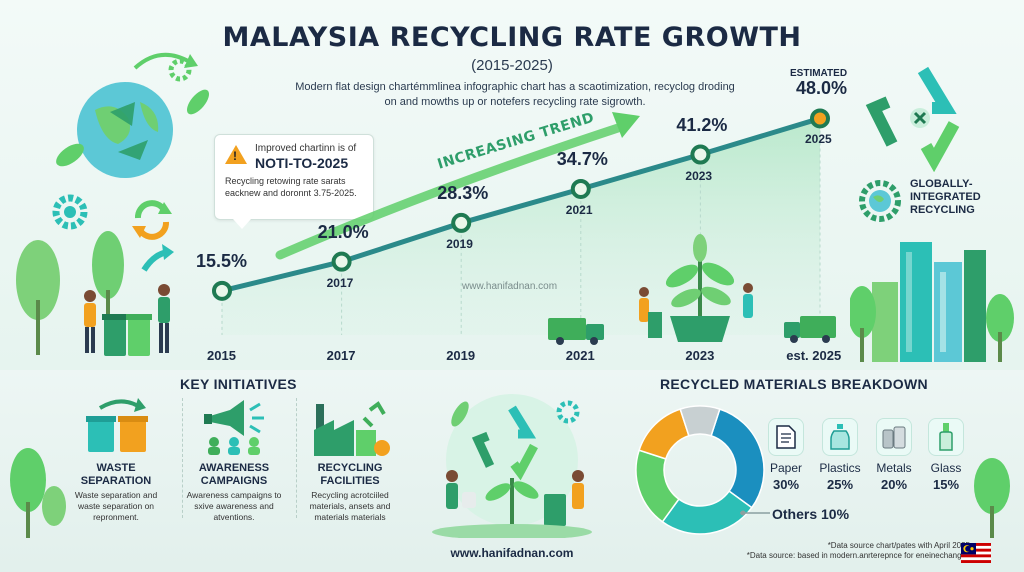 The image size is (1024, 572). Describe the element at coordinates (894, 468) in the screenshot. I see `metals-name: Metals` at that location.